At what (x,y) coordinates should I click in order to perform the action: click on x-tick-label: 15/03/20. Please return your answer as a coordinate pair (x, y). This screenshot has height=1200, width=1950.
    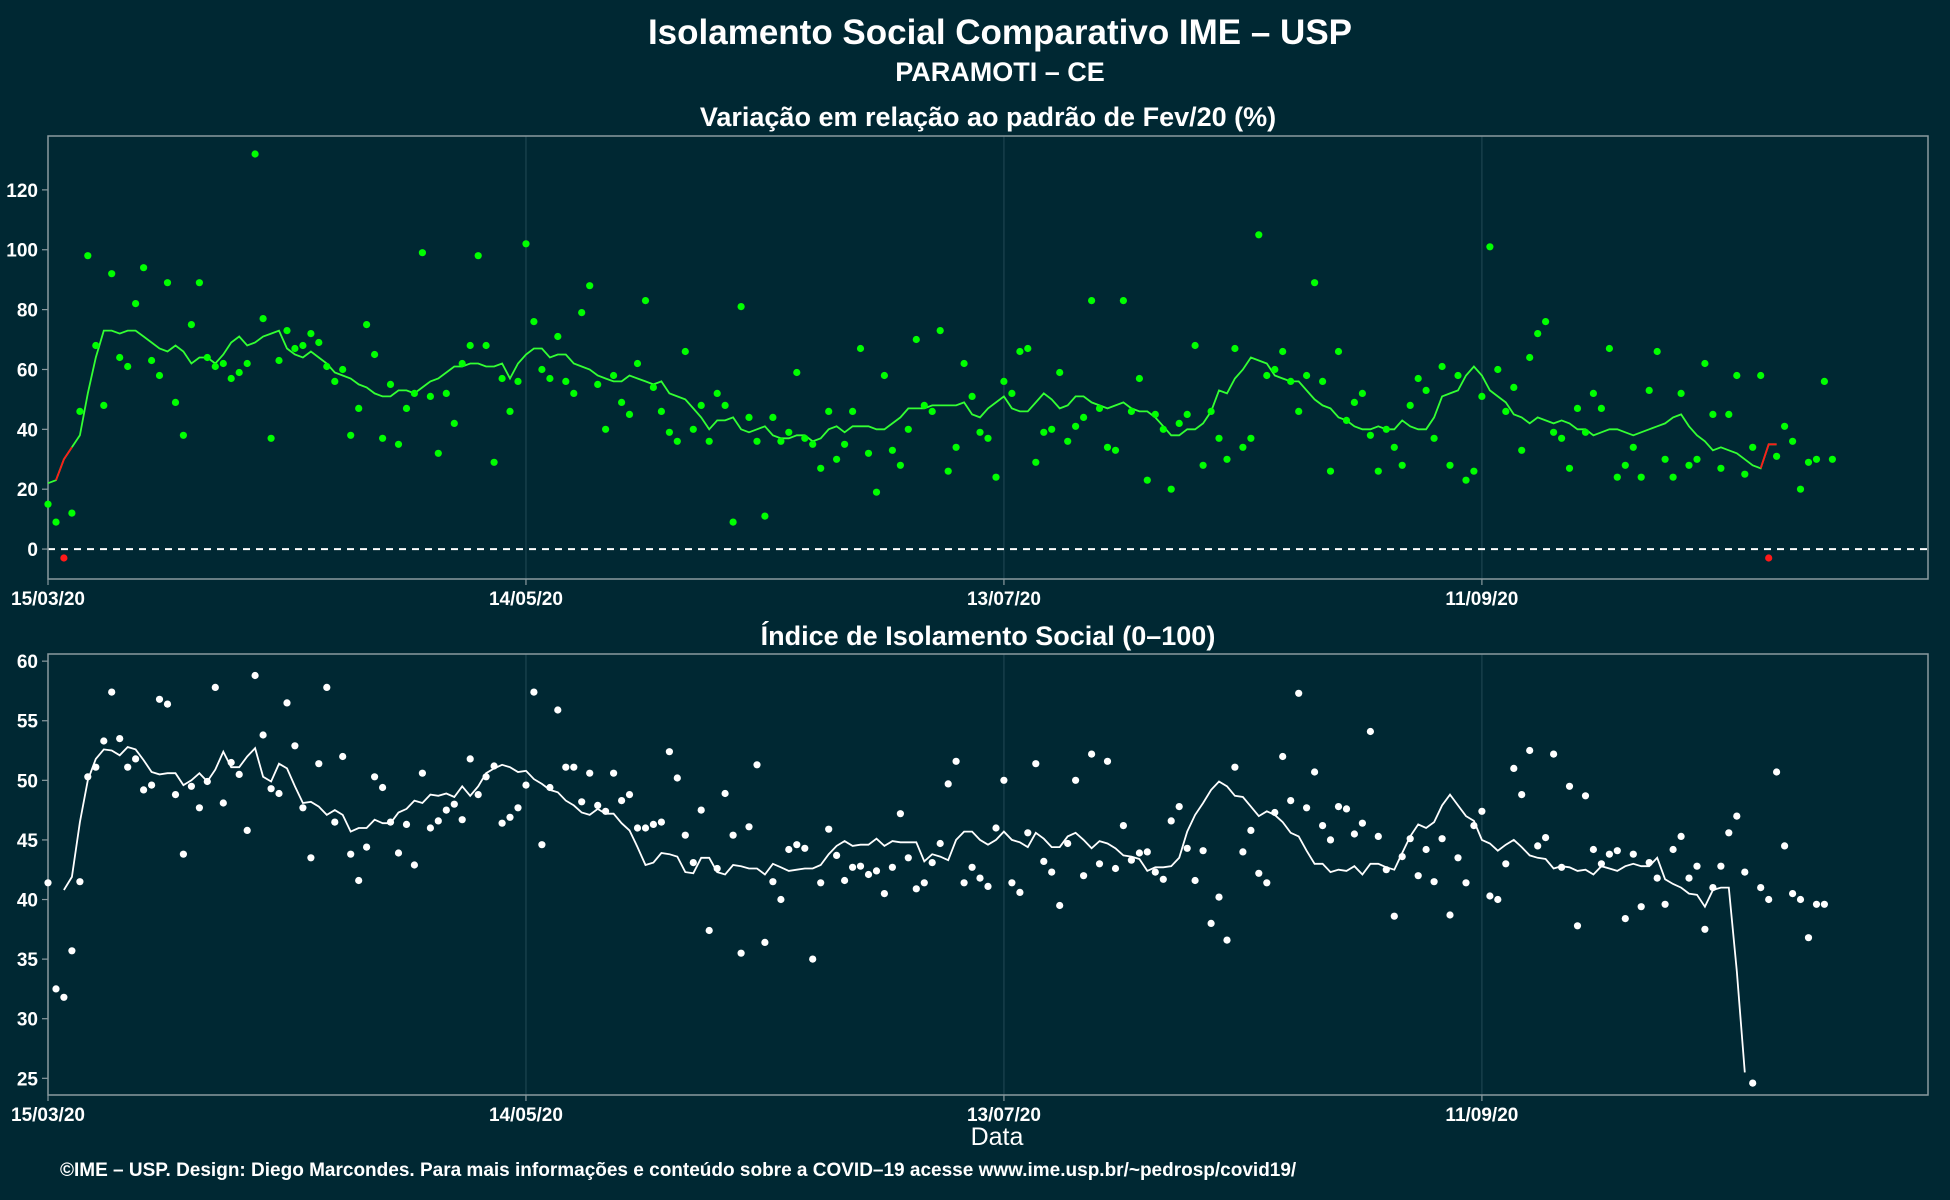
    Looking at the image, I should click on (48, 1115).